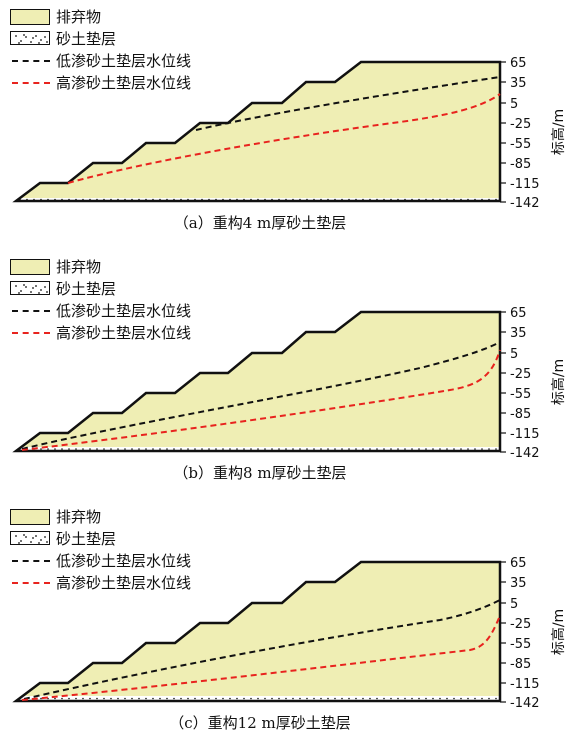  I want to click on low-perm-waterline, so click(261, 395).